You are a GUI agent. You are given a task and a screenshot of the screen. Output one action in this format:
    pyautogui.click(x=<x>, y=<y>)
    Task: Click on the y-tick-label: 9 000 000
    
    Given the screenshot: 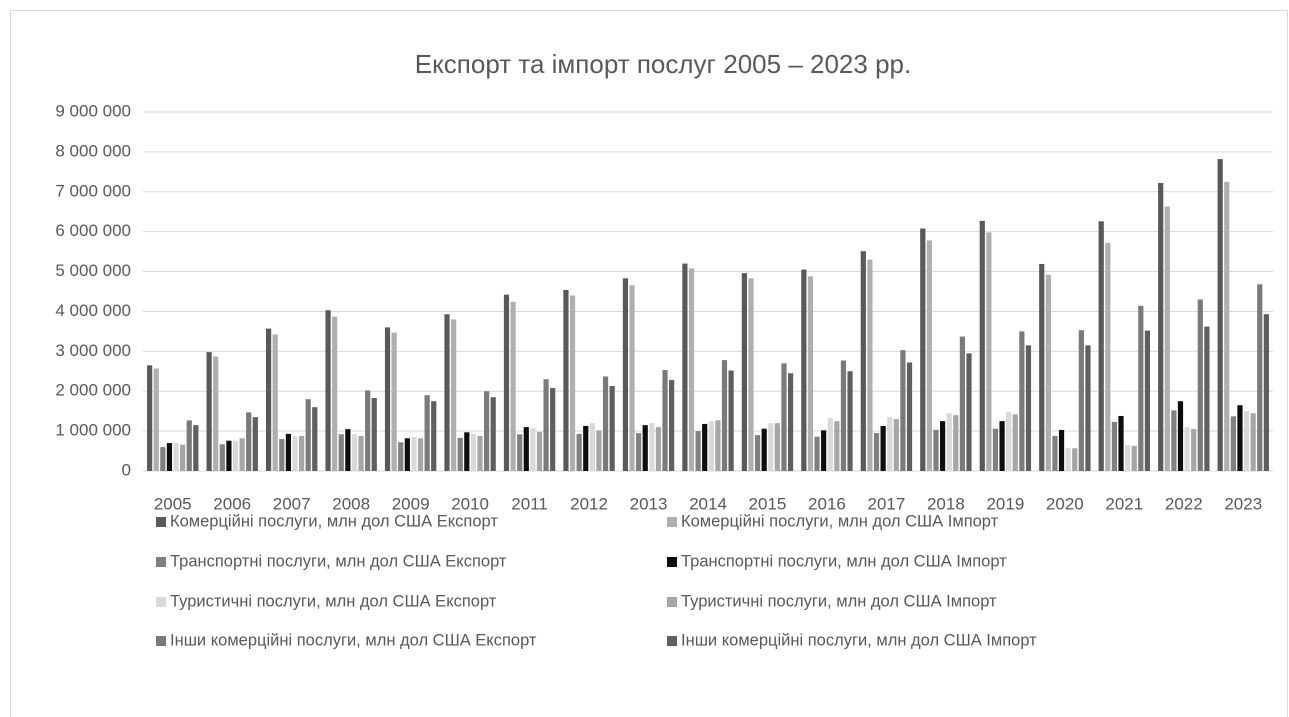 What is the action you would take?
    pyautogui.click(x=93, y=110)
    